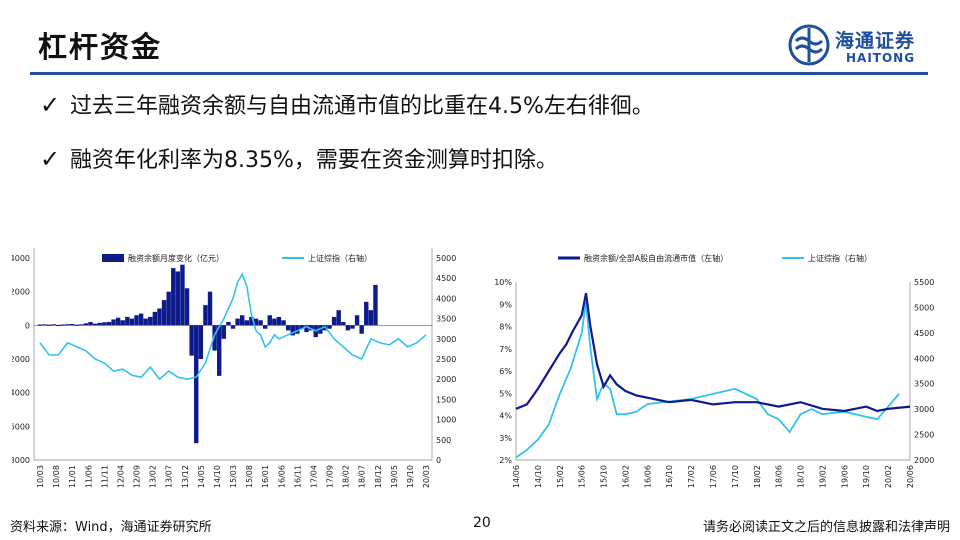  What do you see at coordinates (443, 440) in the screenshot?
I see `y2-tick-label: 500` at bounding box center [443, 440].